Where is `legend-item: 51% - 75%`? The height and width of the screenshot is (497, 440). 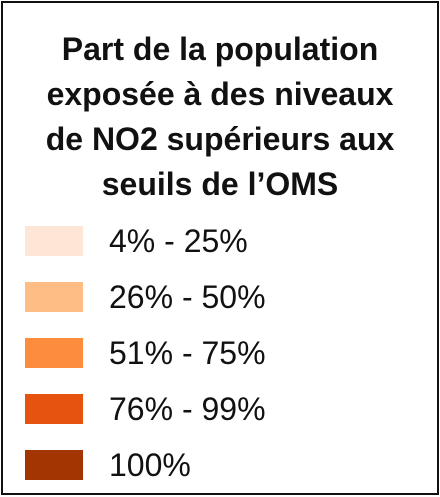 legend-item: 51% - 75% is located at coordinates (220, 353).